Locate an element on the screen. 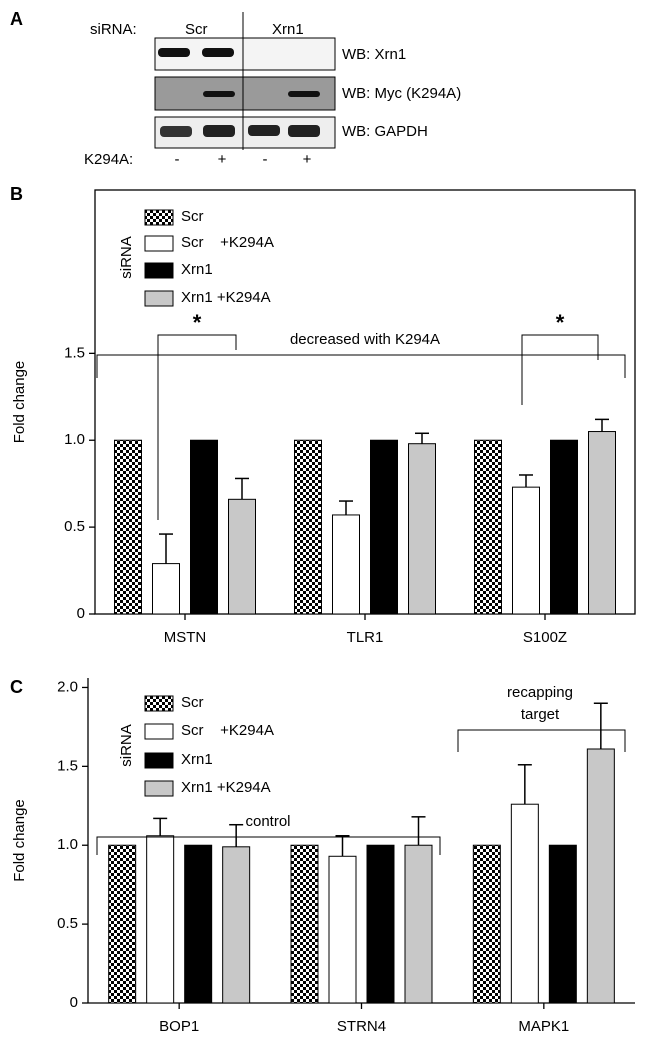 This screenshot has width=646, height=1044. sirna-label: siRNA: is located at coordinates (113, 29).